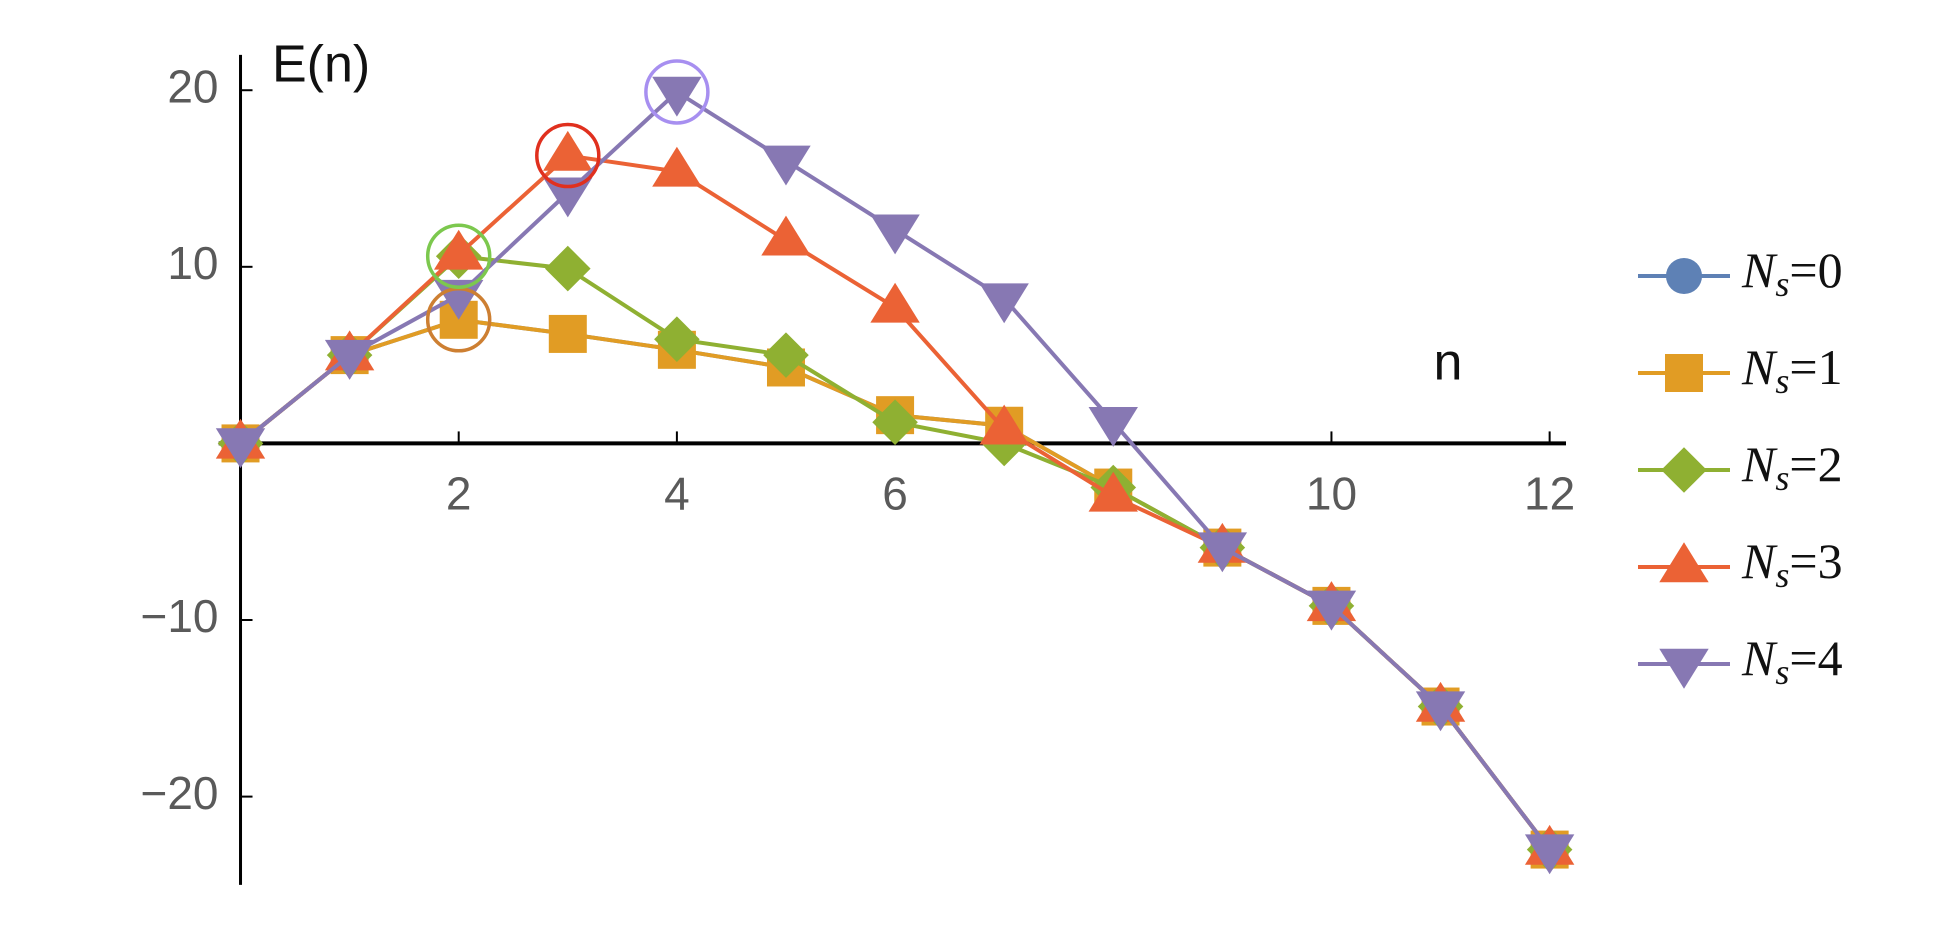  Describe the element at coordinates (179, 616) in the screenshot. I see `y-tick-label: −10` at that location.